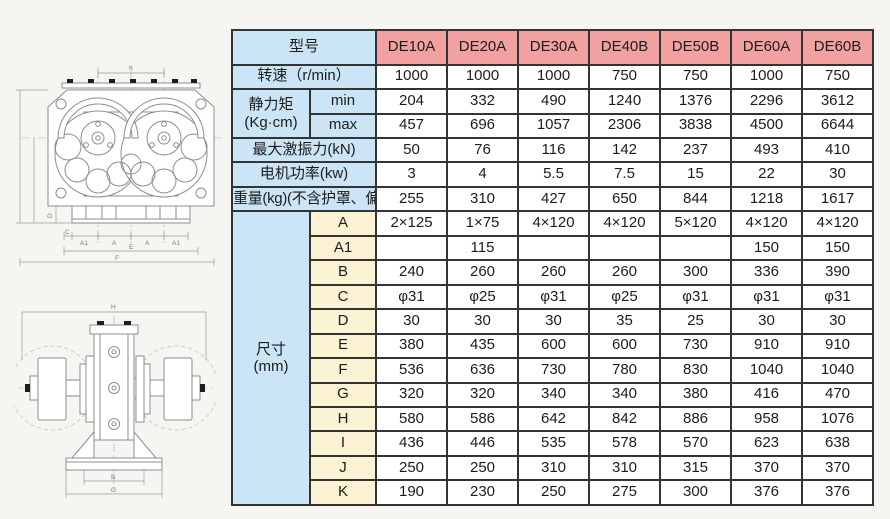 This screenshot has width=890, height=519. What do you see at coordinates (304, 199) in the screenshot?
I see `row-label: 重量(kg)(不含护罩、偏心块)` at bounding box center [304, 199].